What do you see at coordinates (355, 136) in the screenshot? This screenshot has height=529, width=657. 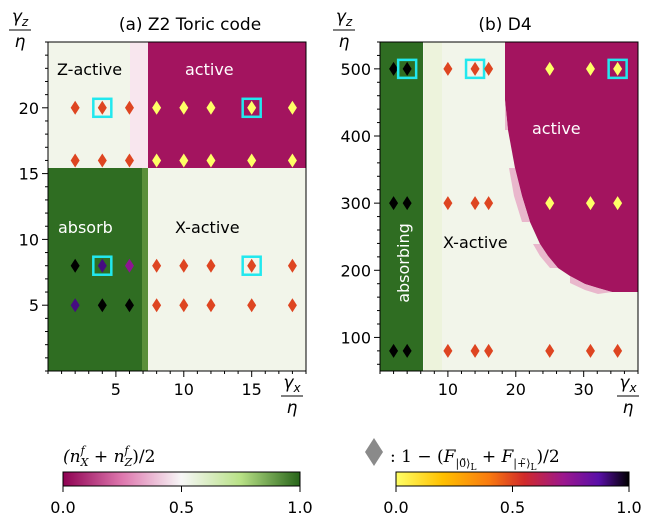 I see `y-tick-label: 400` at bounding box center [355, 136].